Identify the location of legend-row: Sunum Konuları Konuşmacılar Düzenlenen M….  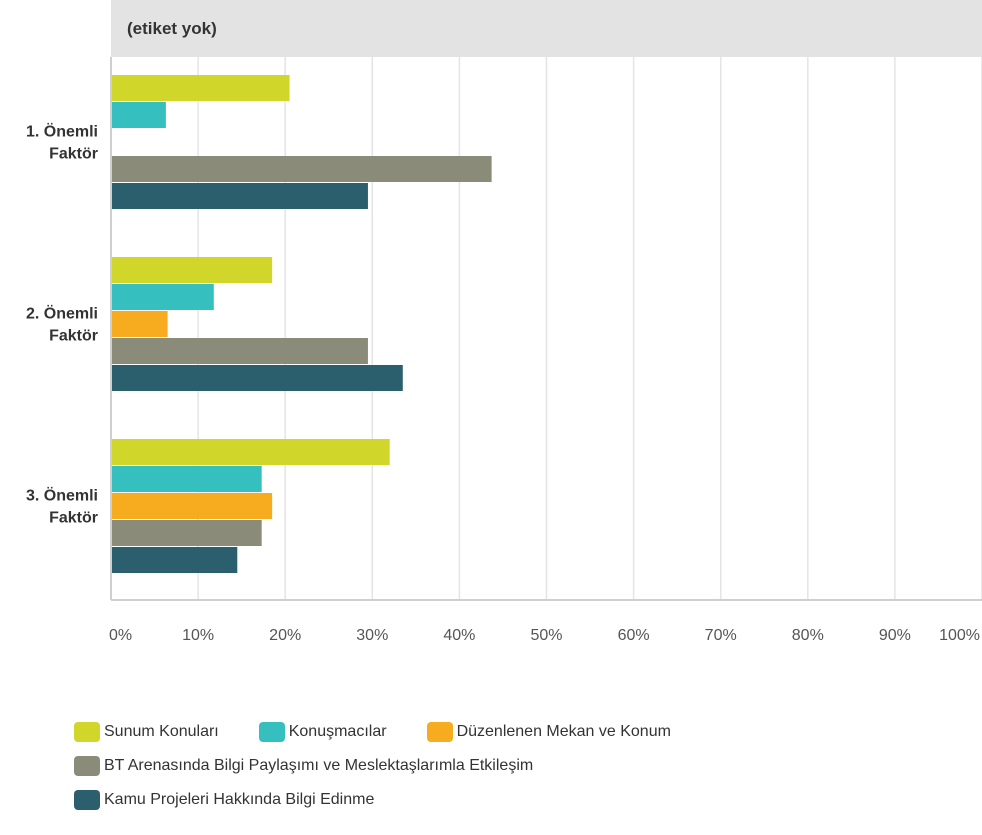
(514, 732).